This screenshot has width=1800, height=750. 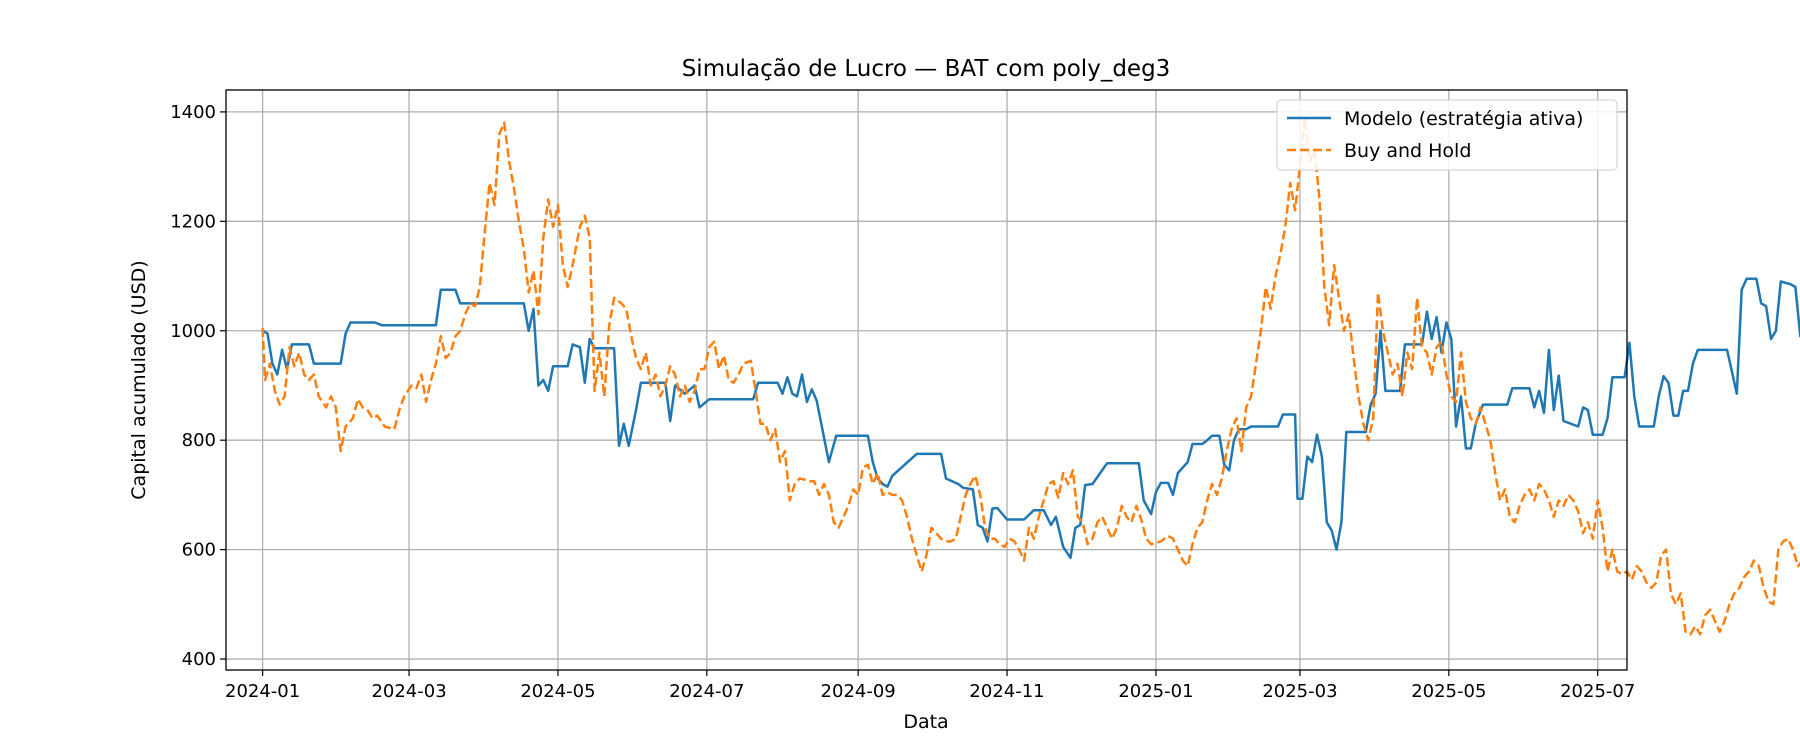 I want to click on legend-box, so click(x=1447, y=135).